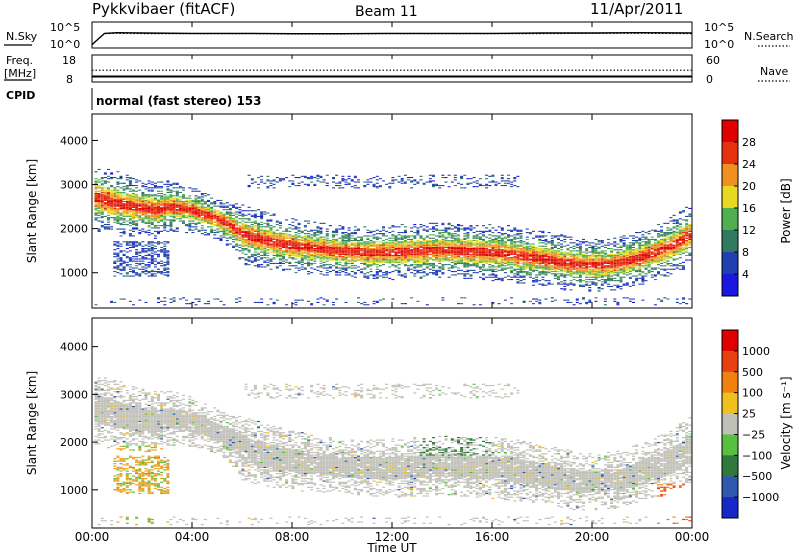 The image size is (800, 554). Describe the element at coordinates (268, 255) in the screenshot. I see `echo-cell-1924` at that location.